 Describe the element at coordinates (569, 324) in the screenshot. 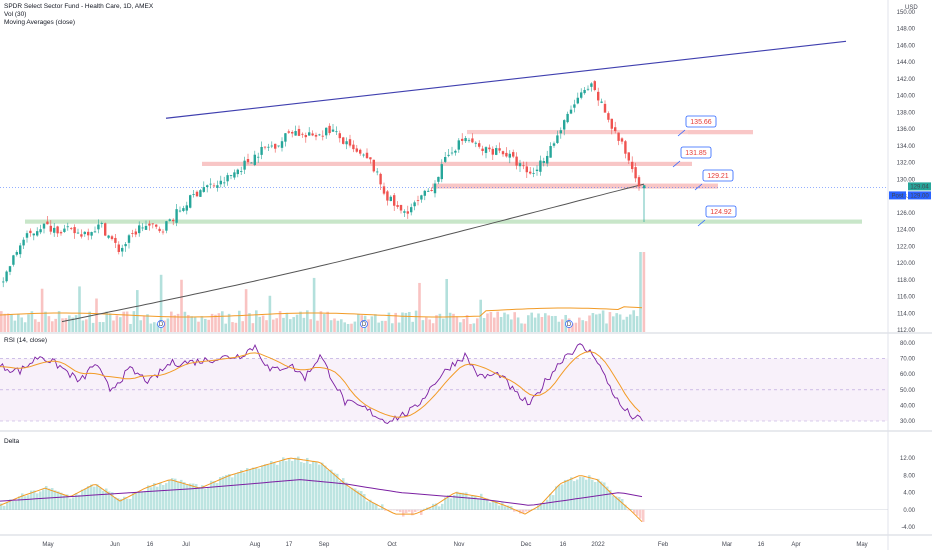

I see `dividend-marker` at that location.